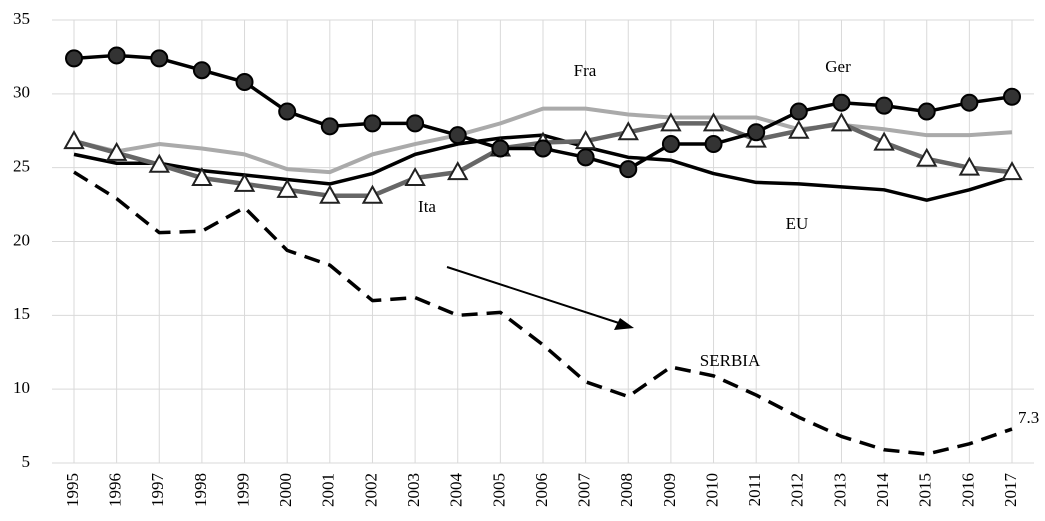  I want to click on series-label: EU, so click(797, 223).